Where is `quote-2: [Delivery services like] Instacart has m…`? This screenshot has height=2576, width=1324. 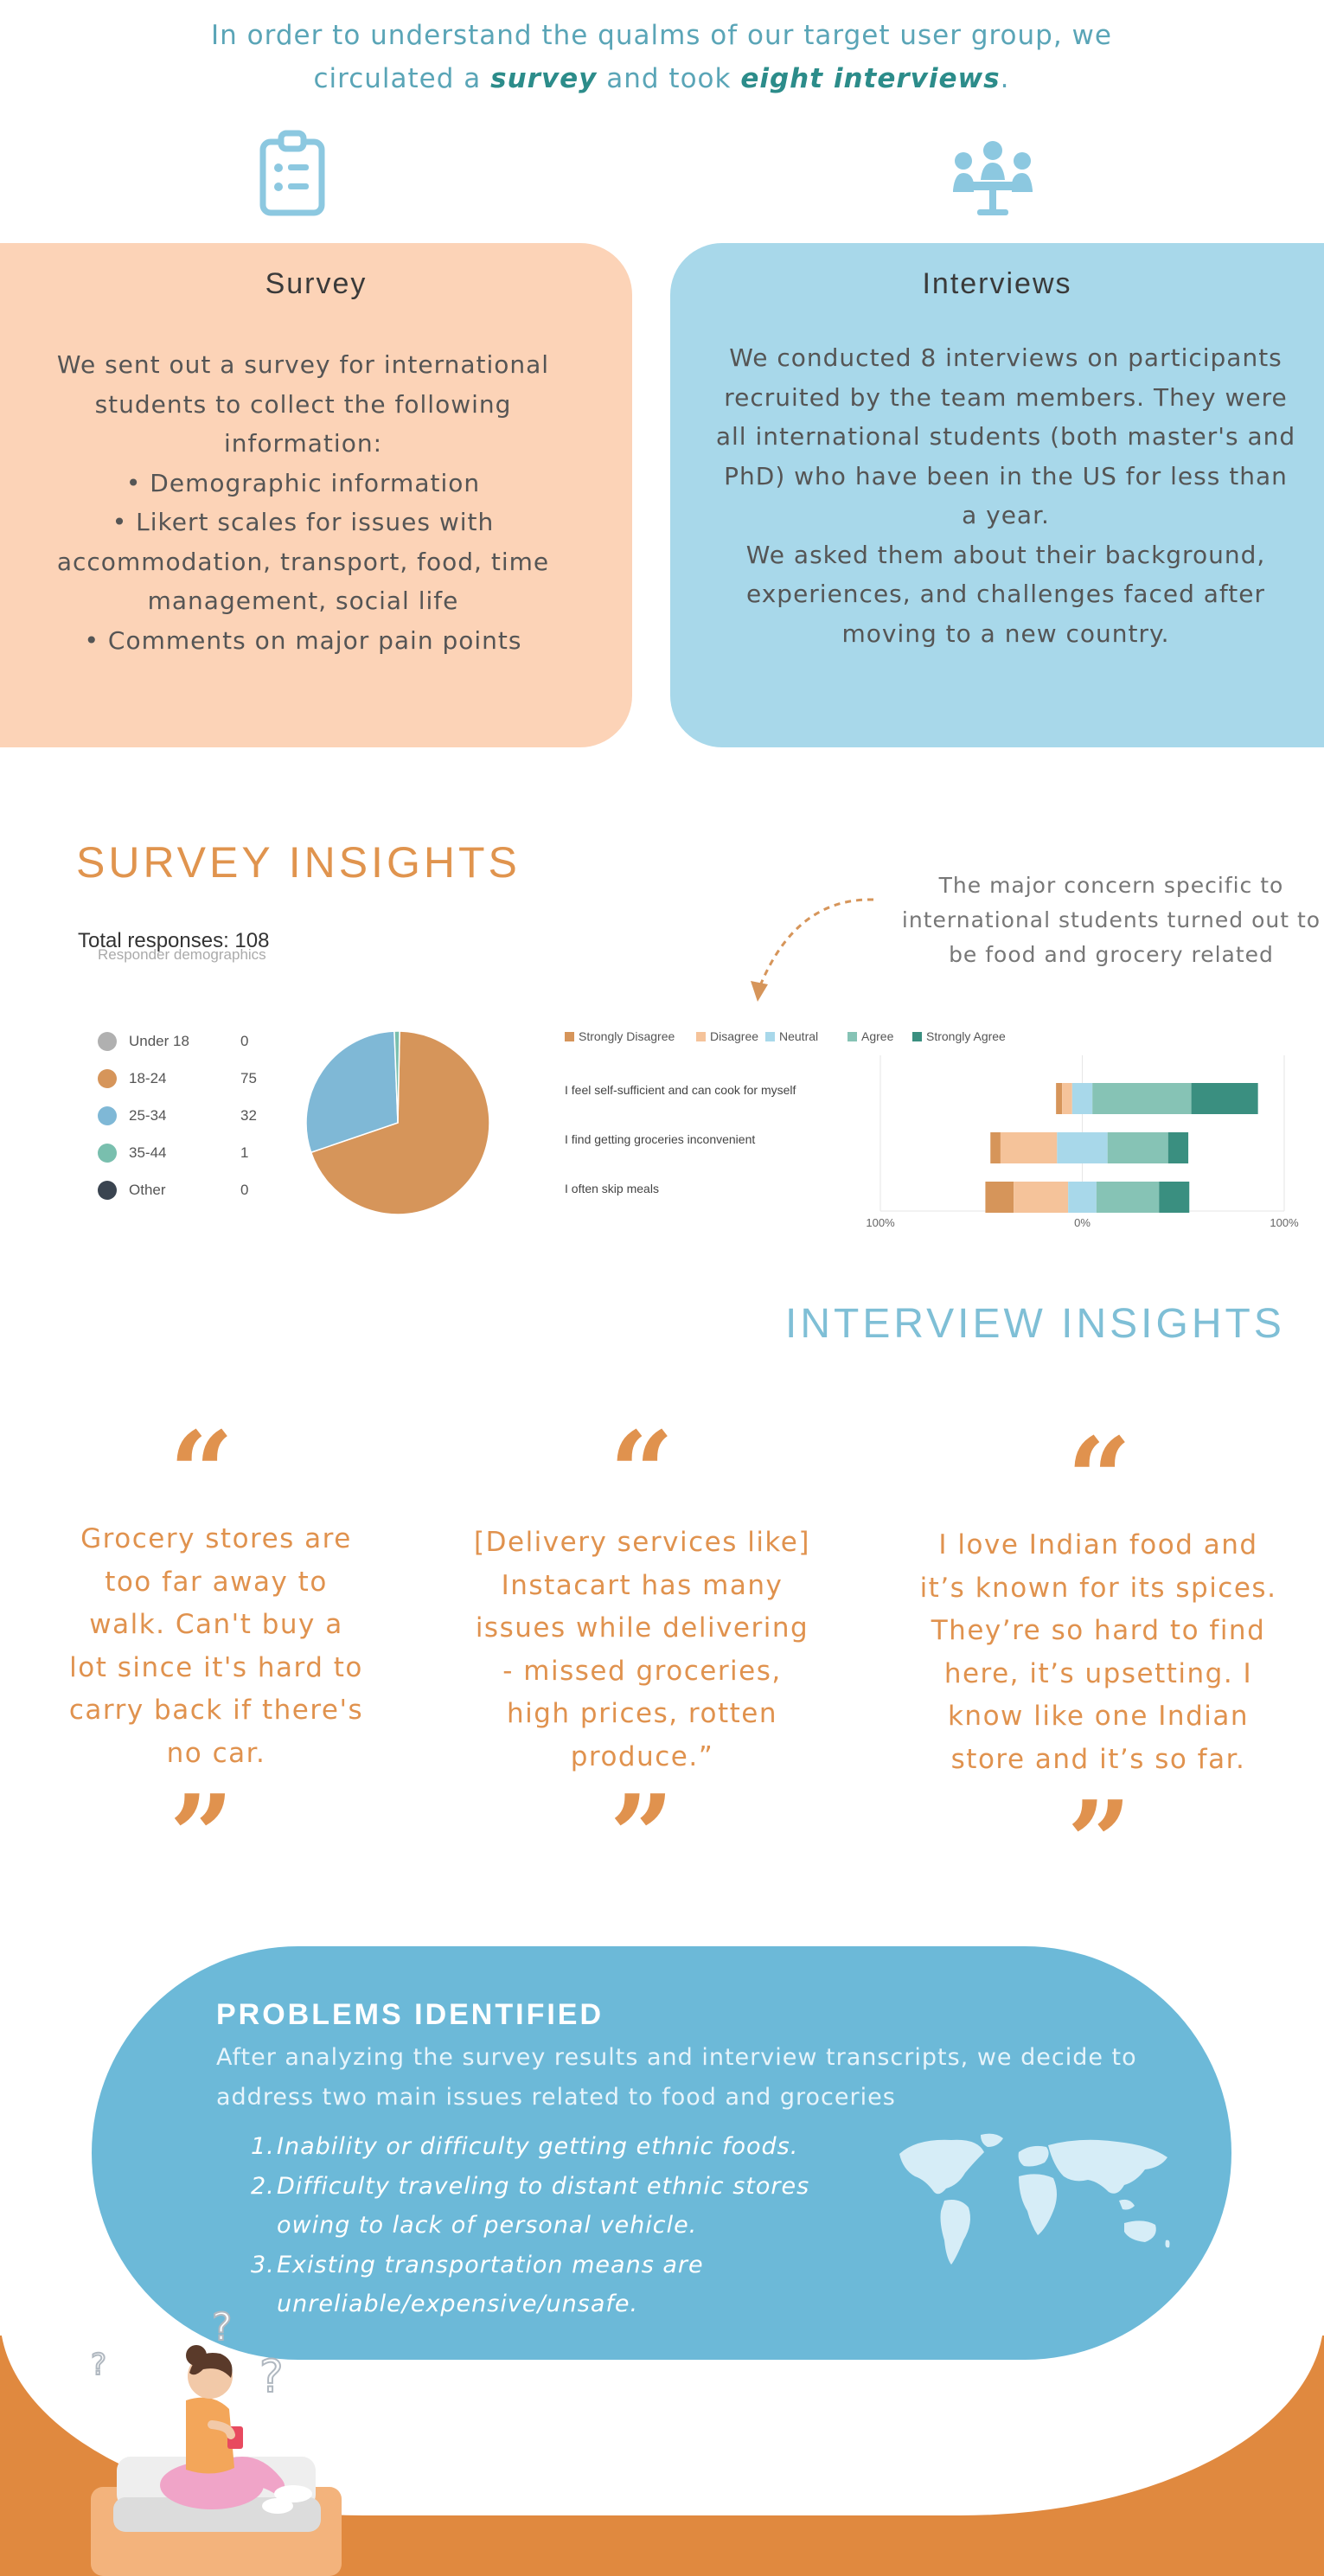
quote-2: [Delivery services like] Instacart has m… is located at coordinates (642, 1650).